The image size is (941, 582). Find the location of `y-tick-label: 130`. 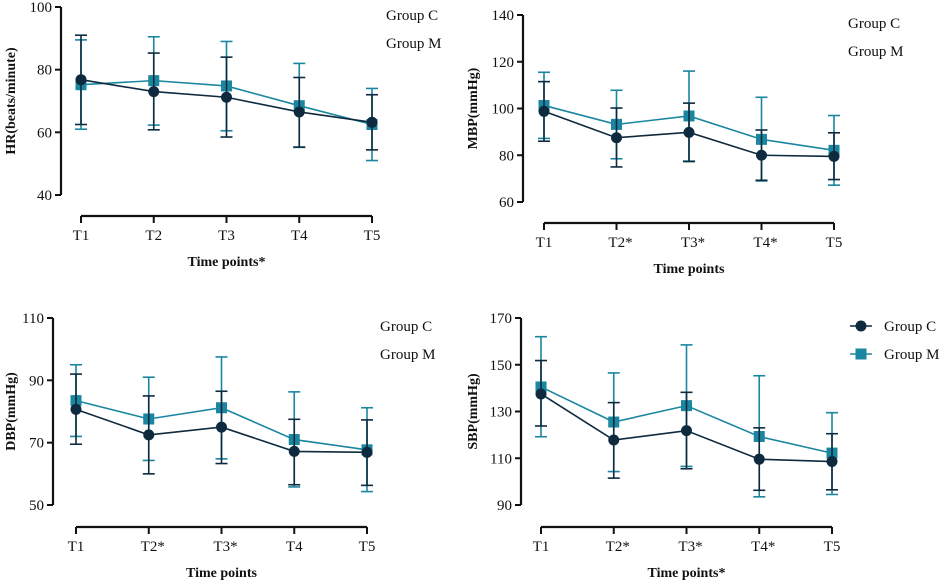

y-tick-label: 130 is located at coordinates (501, 413).